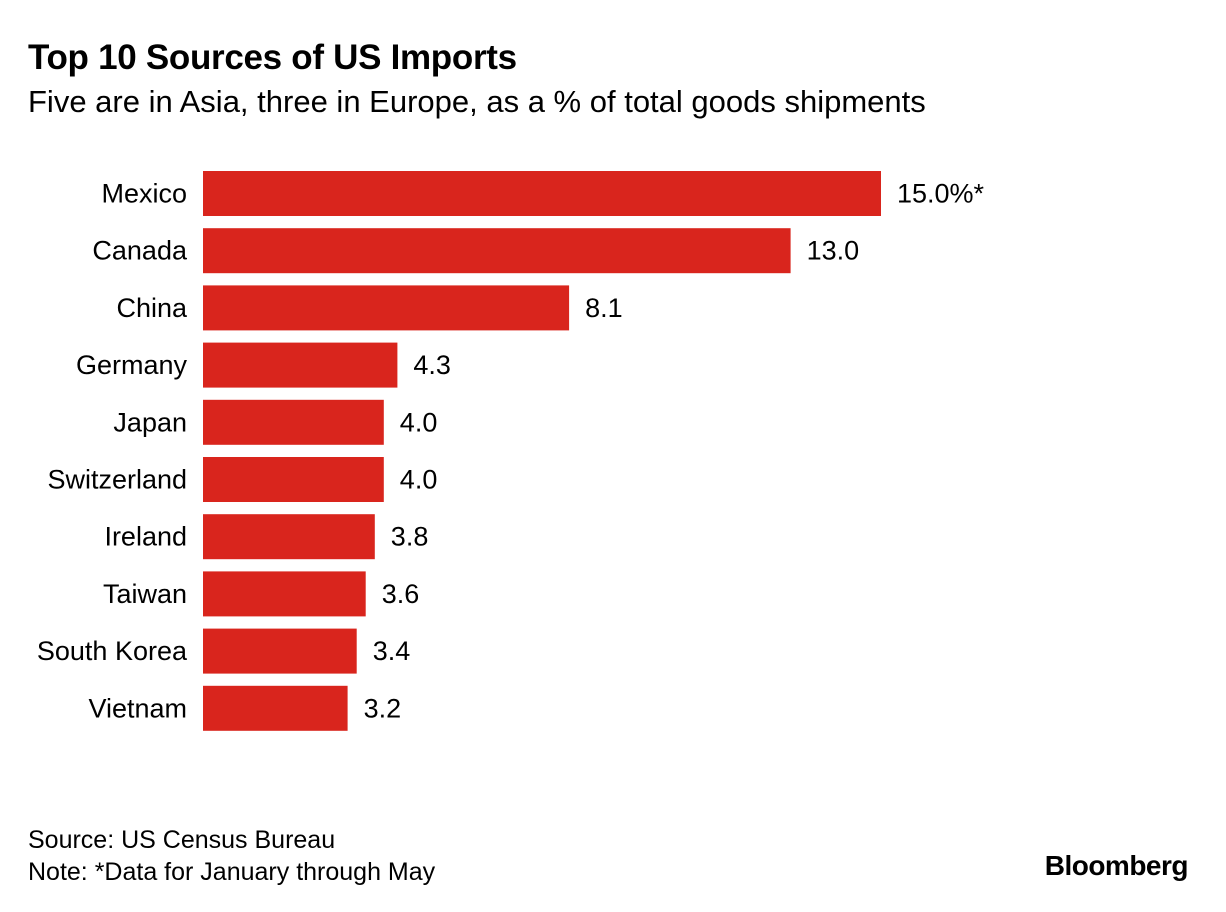 The width and height of the screenshot is (1226, 912). I want to click on category-label-south-korea: South Korea, so click(112, 651).